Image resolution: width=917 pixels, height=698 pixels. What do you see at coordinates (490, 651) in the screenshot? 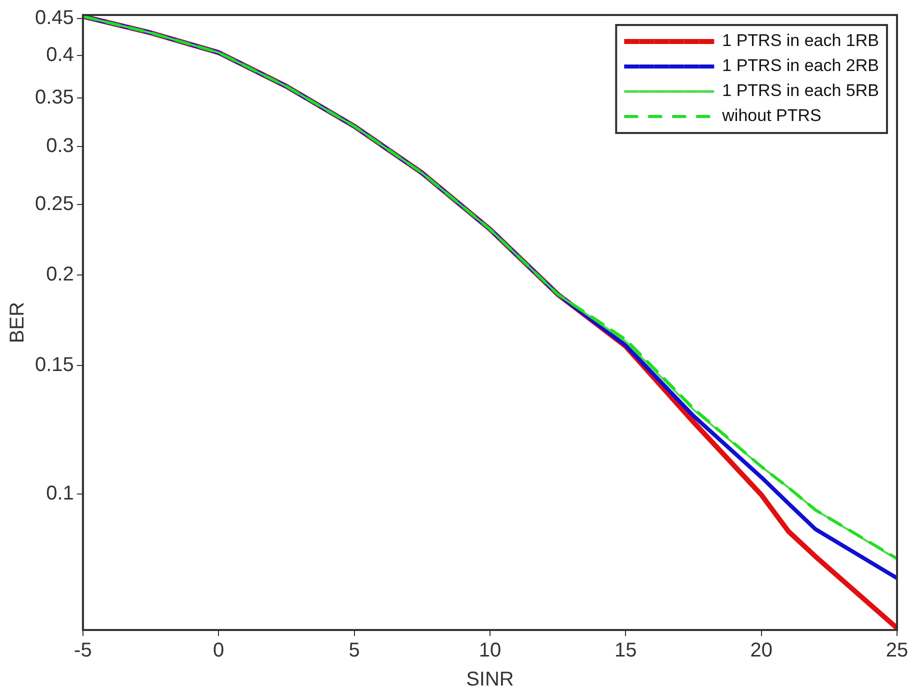
I see `x-tick-label: 10` at bounding box center [490, 651].